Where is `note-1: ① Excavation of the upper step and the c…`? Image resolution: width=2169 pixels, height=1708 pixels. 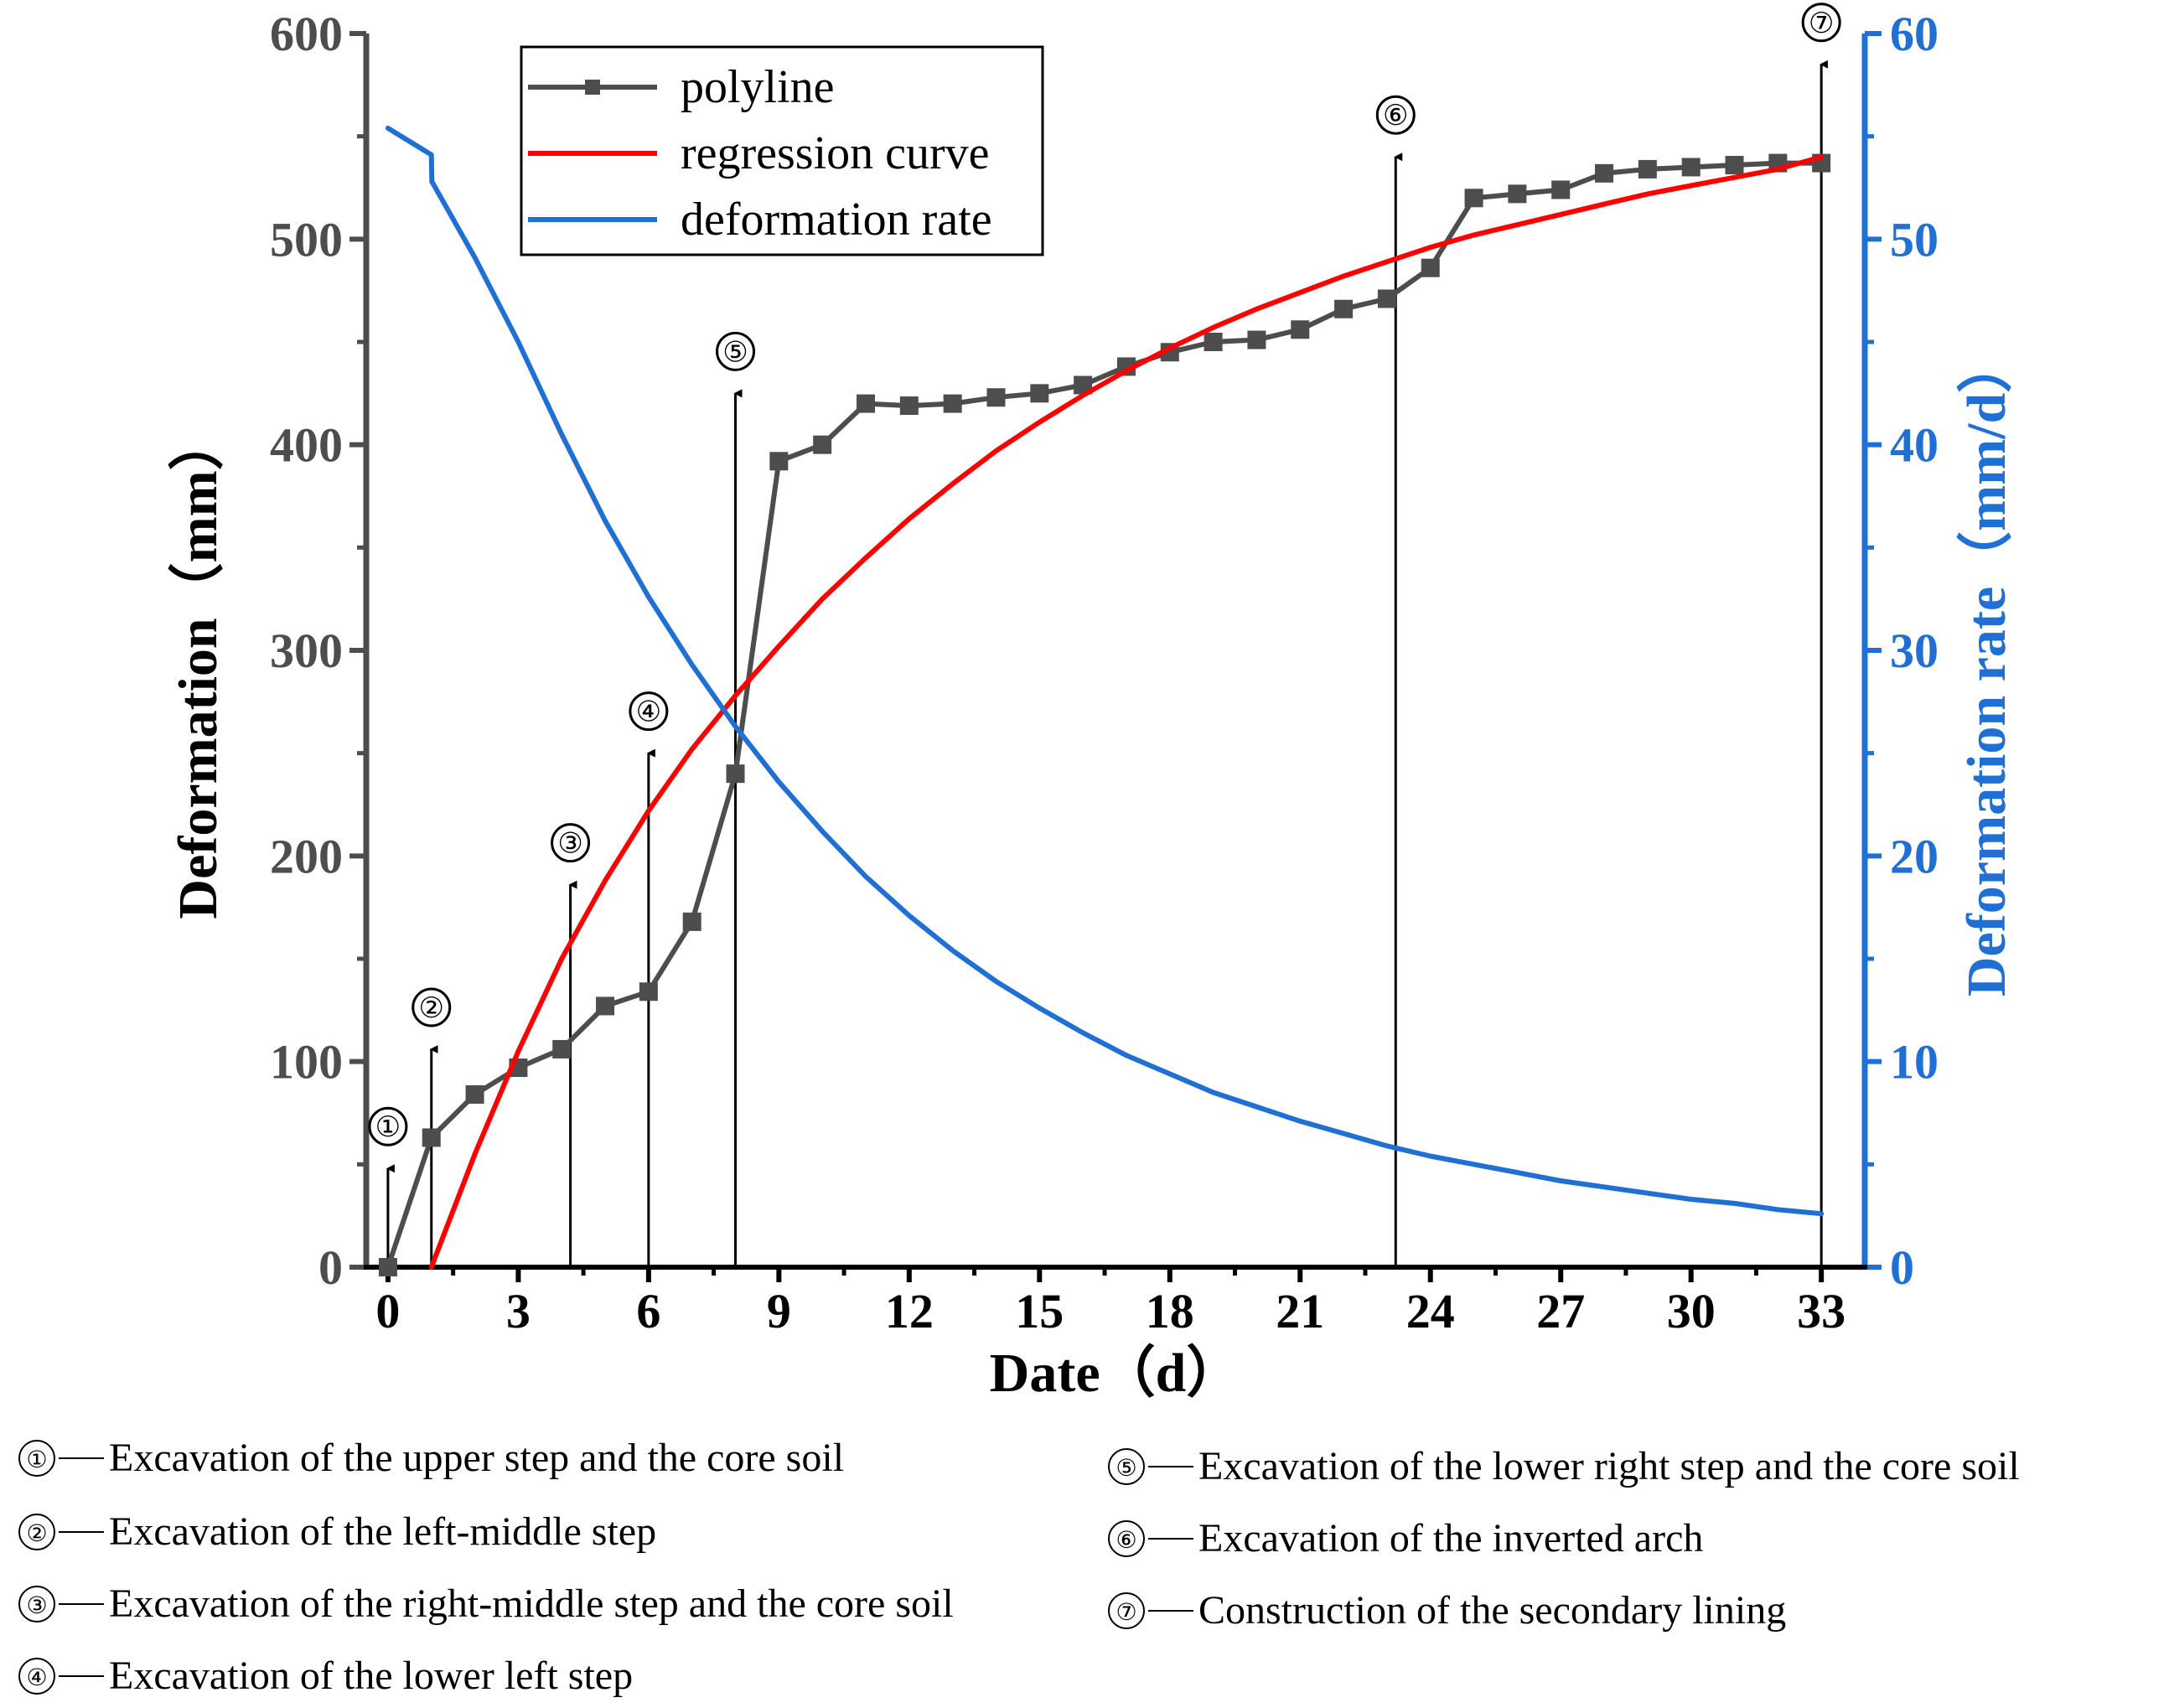 note-1: ① Excavation of the upper step and the c… is located at coordinates (431, 1458).